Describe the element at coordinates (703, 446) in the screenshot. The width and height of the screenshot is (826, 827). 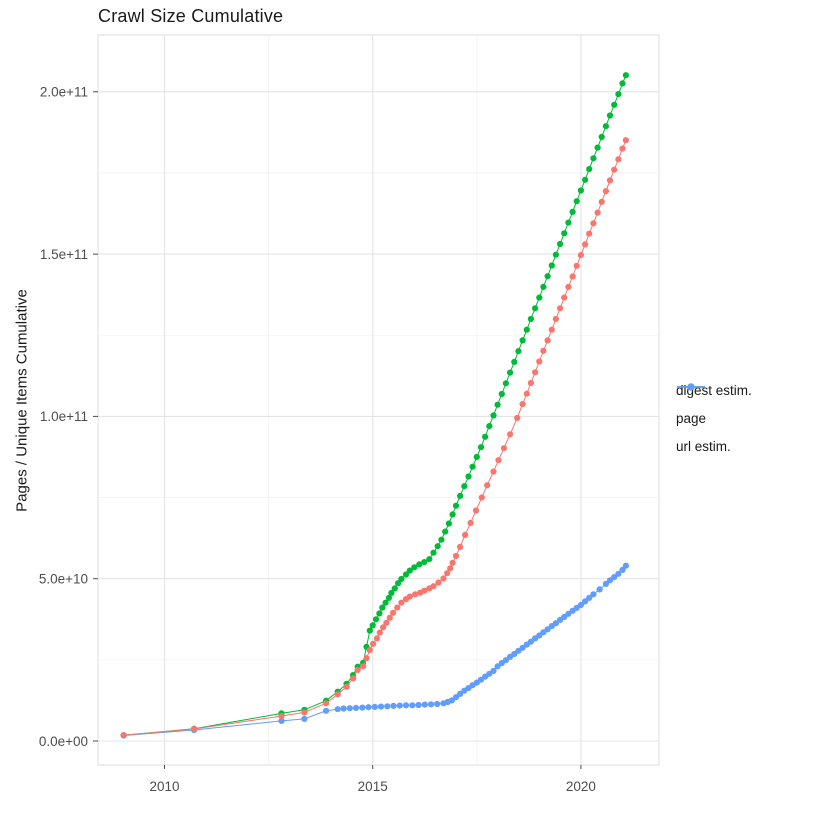
I see `legend-label-url: url estim.` at that location.